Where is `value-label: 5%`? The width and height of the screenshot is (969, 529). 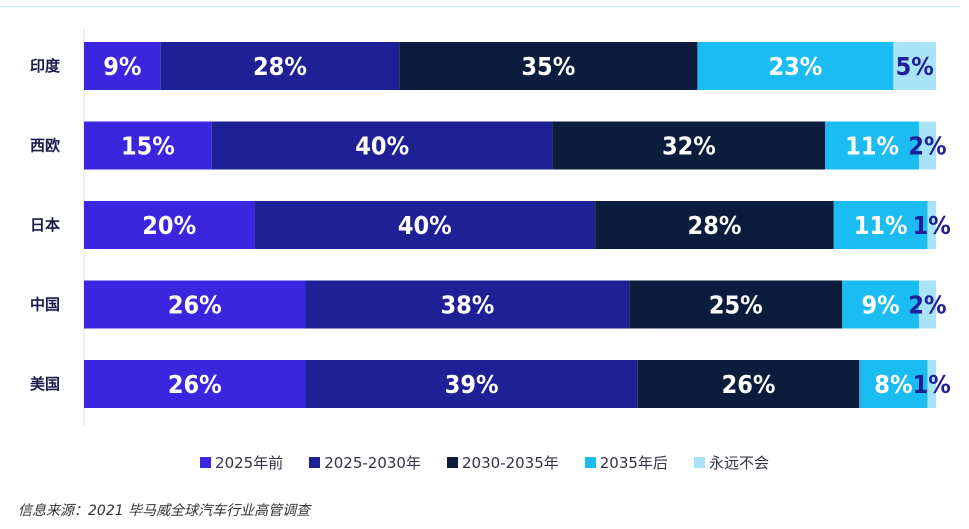
value-label: 5% is located at coordinates (915, 66).